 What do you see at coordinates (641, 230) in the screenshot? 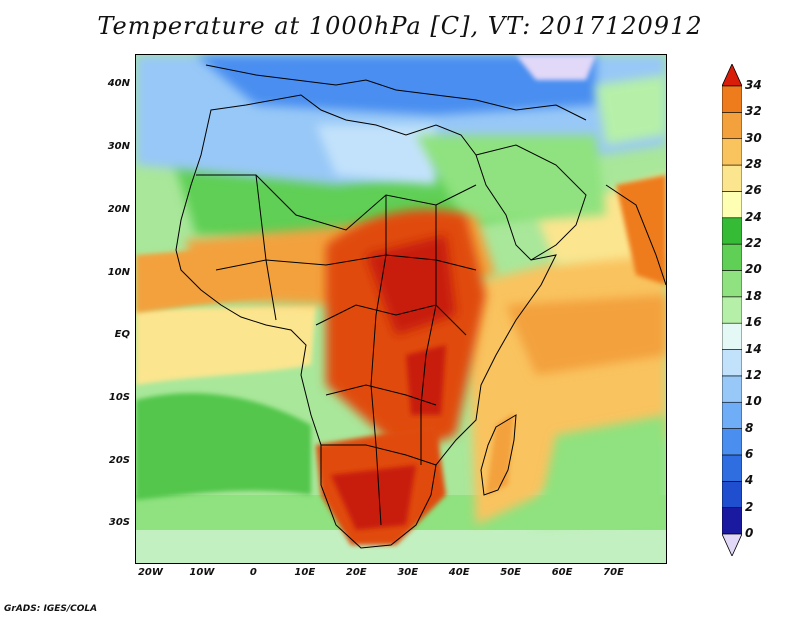
I see `field-india` at bounding box center [641, 230].